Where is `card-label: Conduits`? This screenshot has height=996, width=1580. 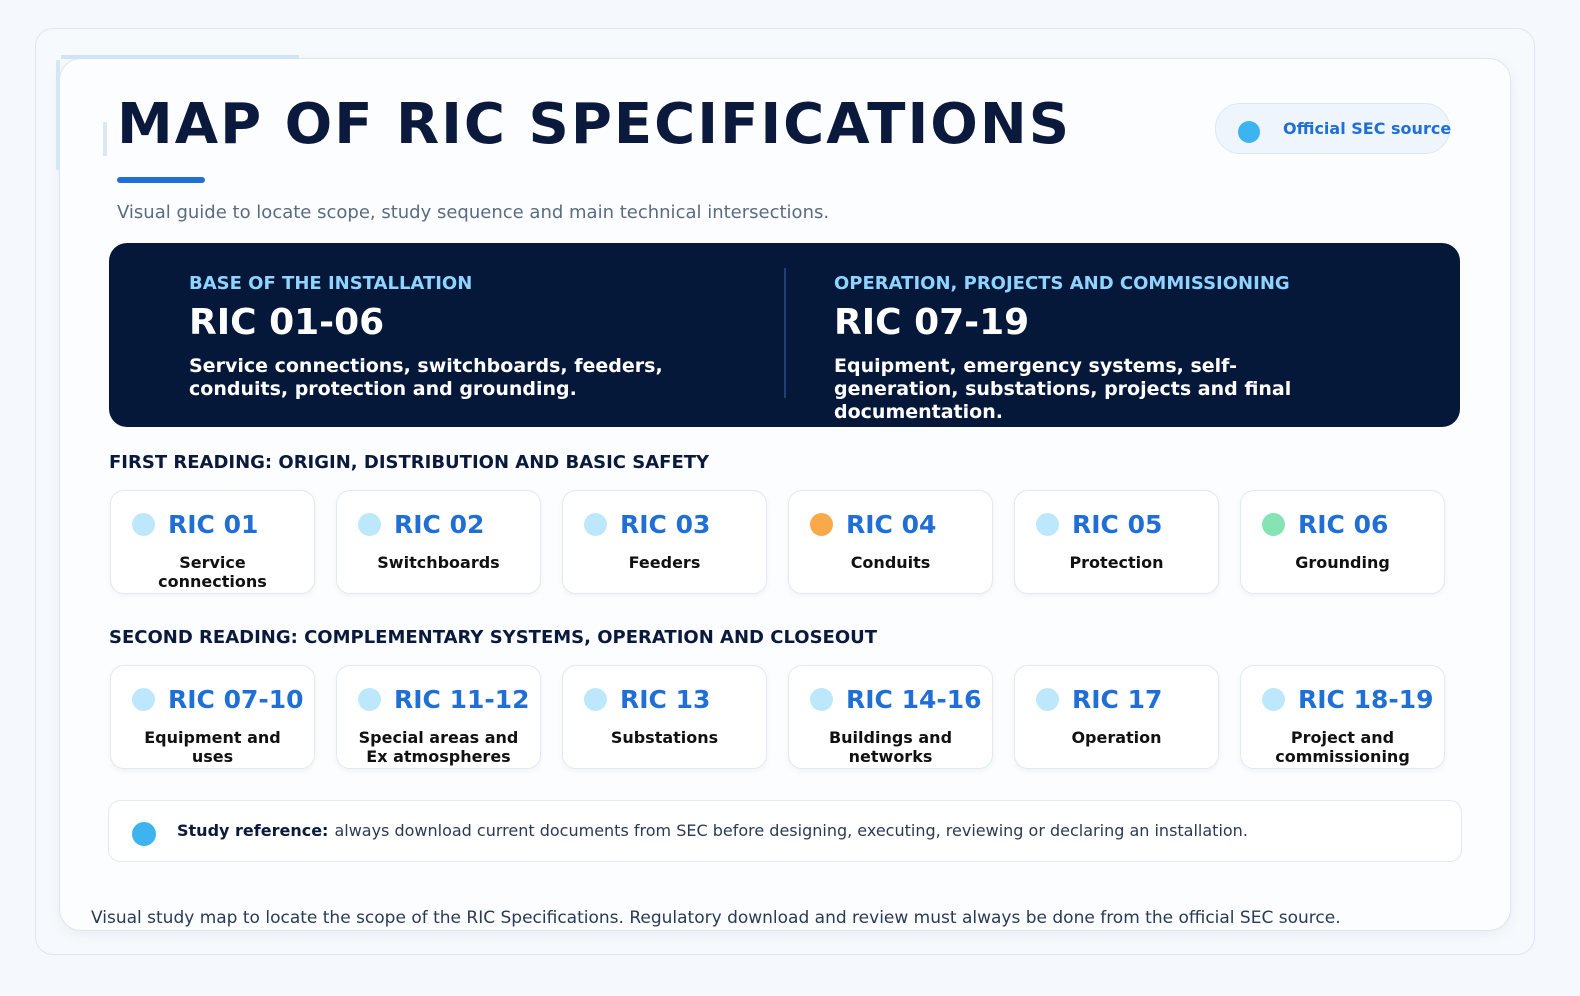
card-label: Conduits is located at coordinates (890, 562).